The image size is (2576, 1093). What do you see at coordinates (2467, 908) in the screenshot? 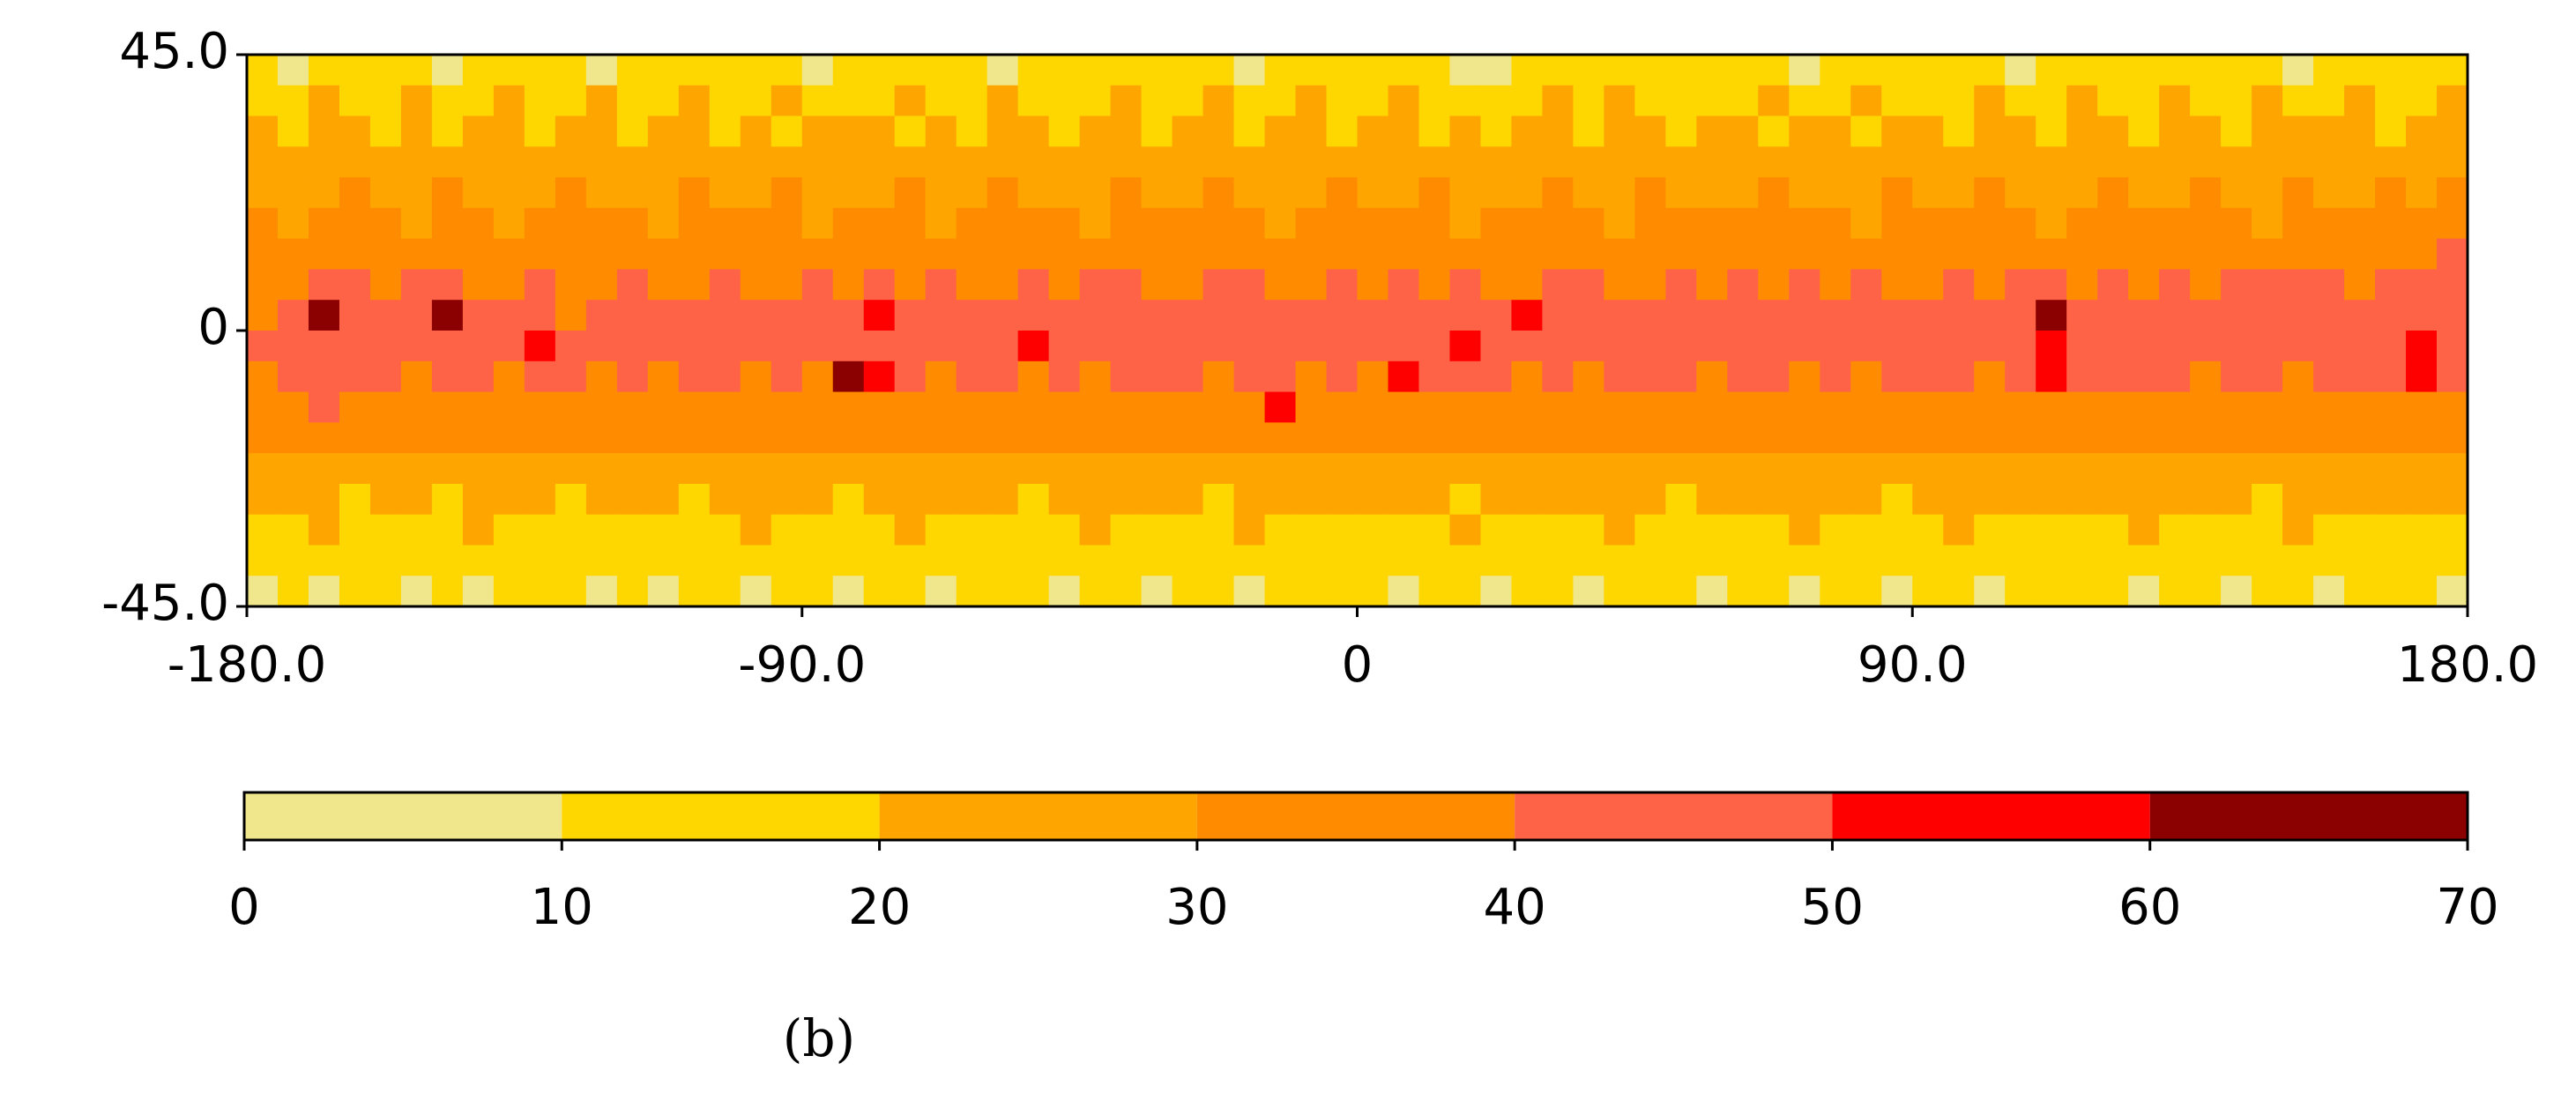
I see `colorbar-tick-label: 70` at bounding box center [2467, 908].